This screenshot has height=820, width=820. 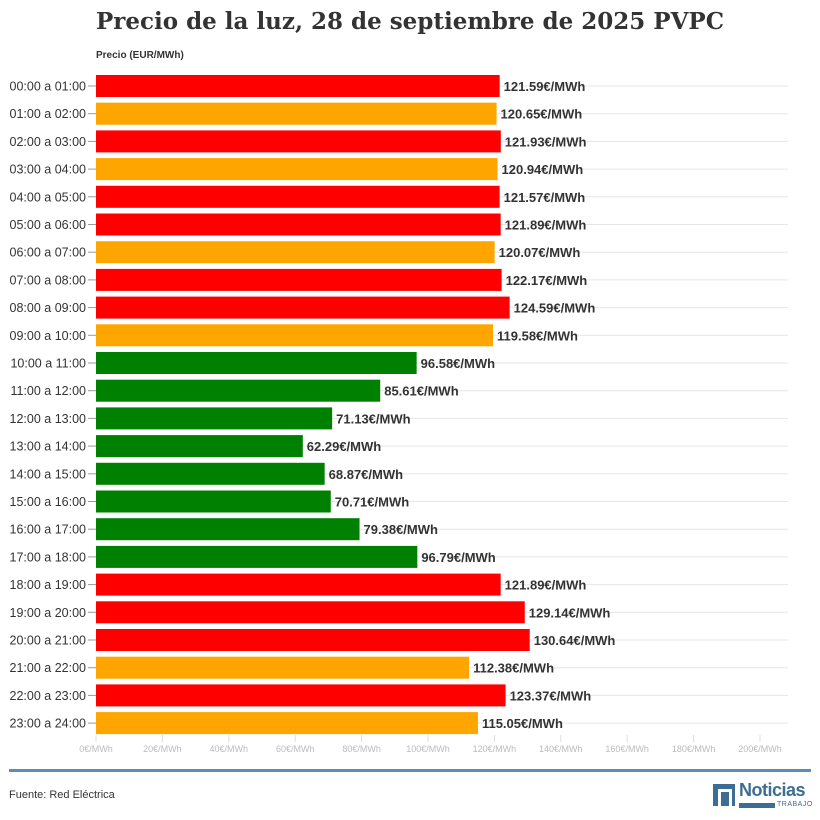 What do you see at coordinates (48, 696) in the screenshot?
I see `y-tick-label: 22:00 a 23:00` at bounding box center [48, 696].